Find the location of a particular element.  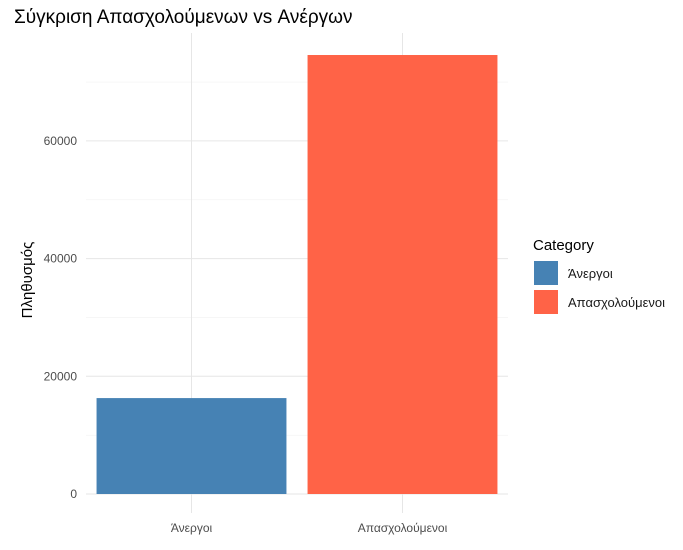

legend-label: Απασχολούμενοι is located at coordinates (616, 302).